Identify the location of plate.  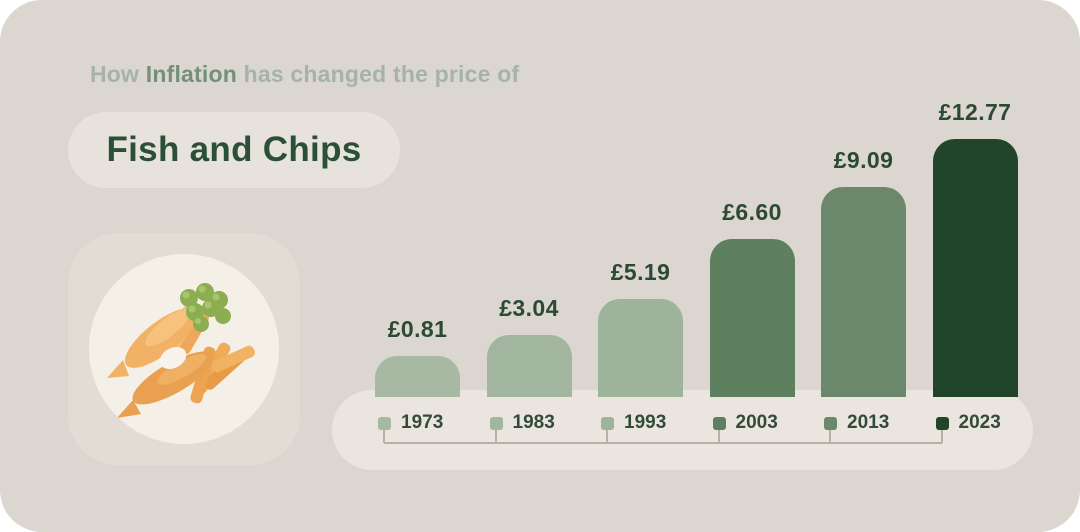
(184, 349).